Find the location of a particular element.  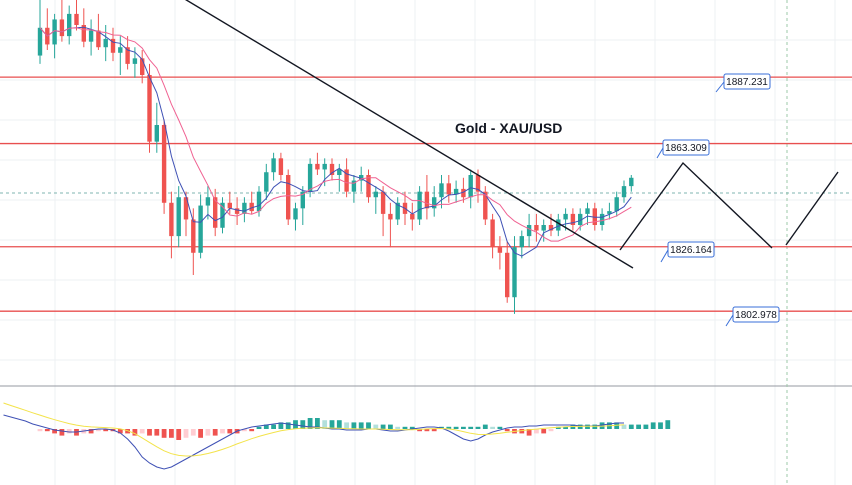

level-label-support-1: 1826.164 is located at coordinates (687, 252).